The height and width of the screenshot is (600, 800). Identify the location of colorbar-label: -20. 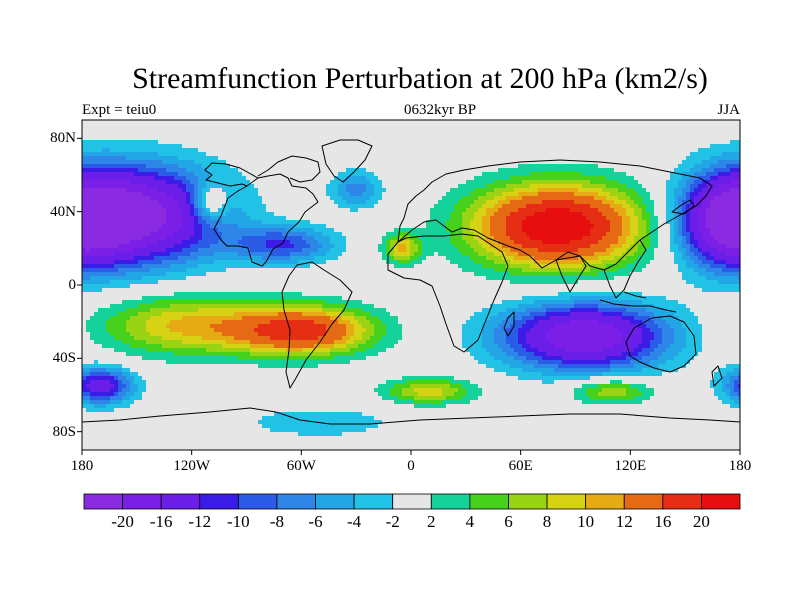
(122, 521).